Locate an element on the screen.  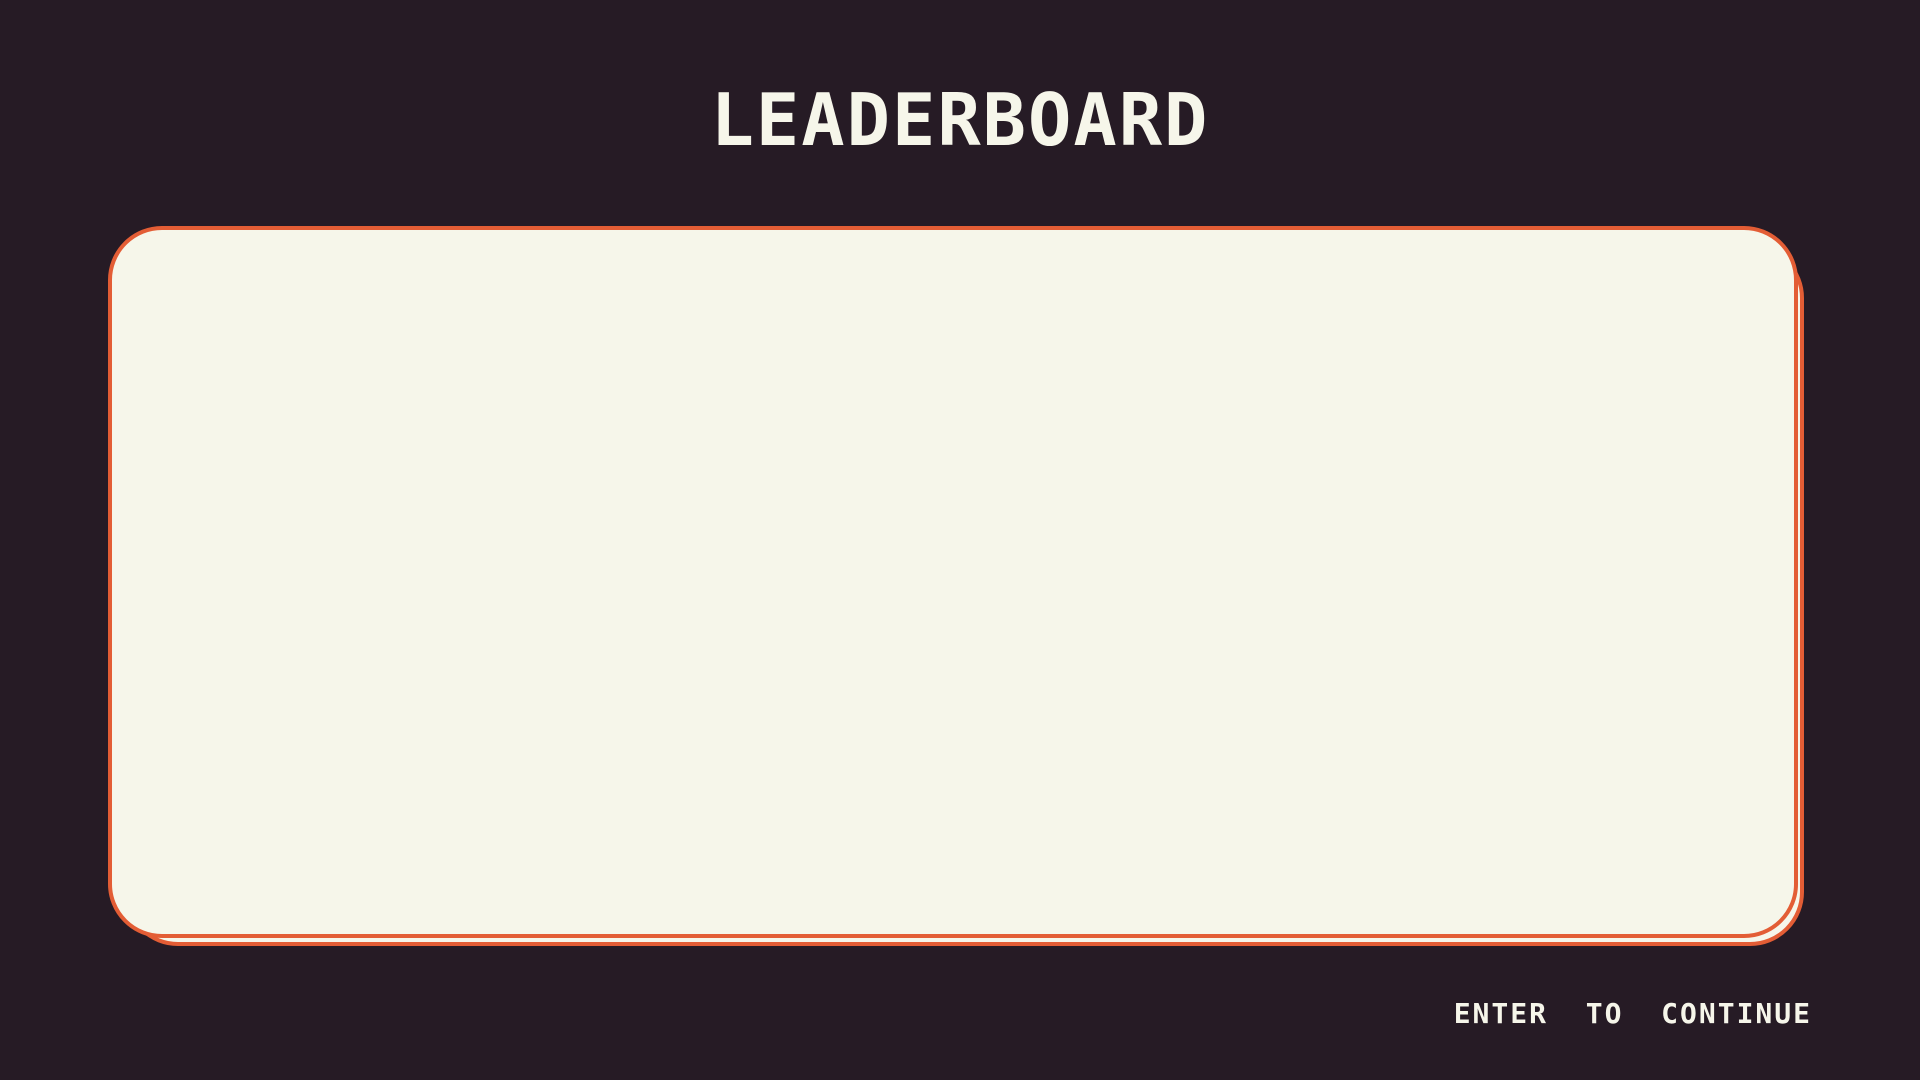
continue-hint: ENTER TO CONTINUE is located at coordinates (1632, 1013).